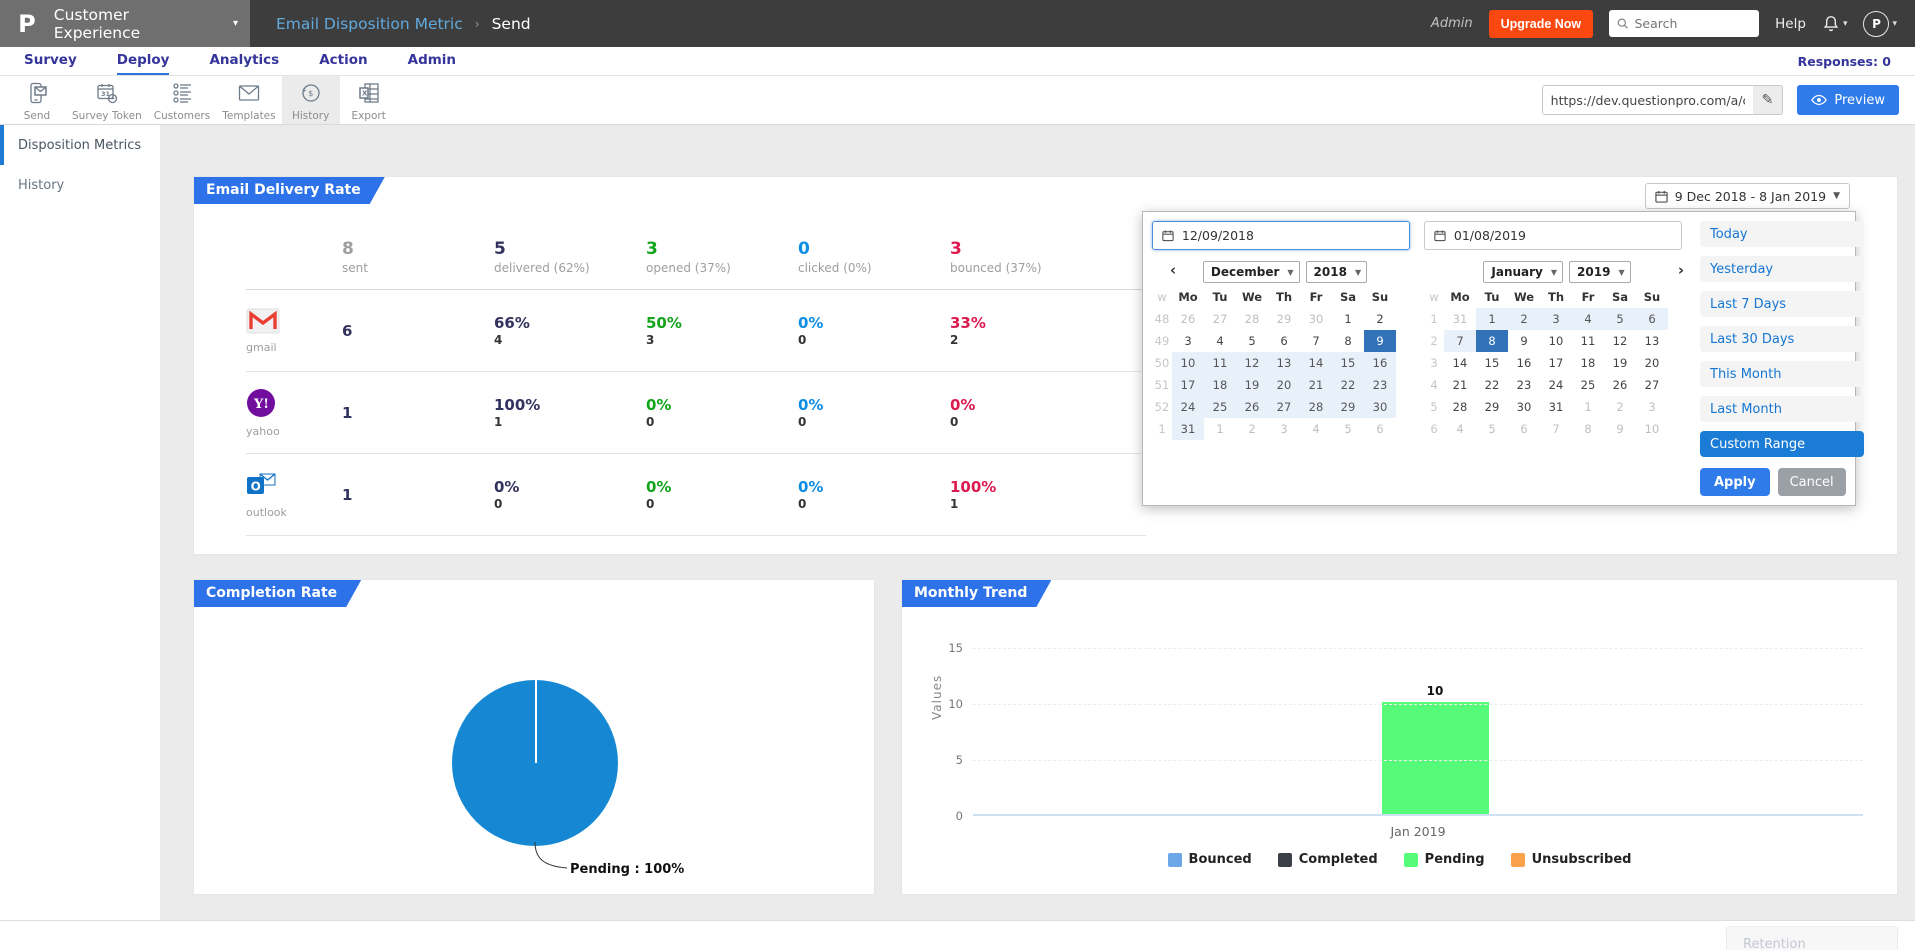 The image size is (1915, 950). Describe the element at coordinates (182, 100) in the screenshot. I see `toolbar-item-customers: Customers` at that location.